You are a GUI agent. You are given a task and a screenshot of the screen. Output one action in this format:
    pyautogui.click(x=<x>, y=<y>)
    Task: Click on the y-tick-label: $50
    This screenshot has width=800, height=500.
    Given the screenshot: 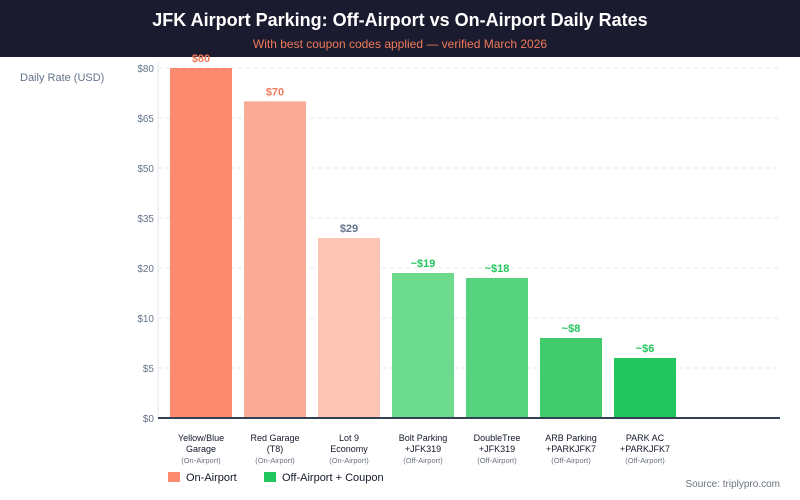 What is the action you would take?
    pyautogui.click(x=145, y=169)
    